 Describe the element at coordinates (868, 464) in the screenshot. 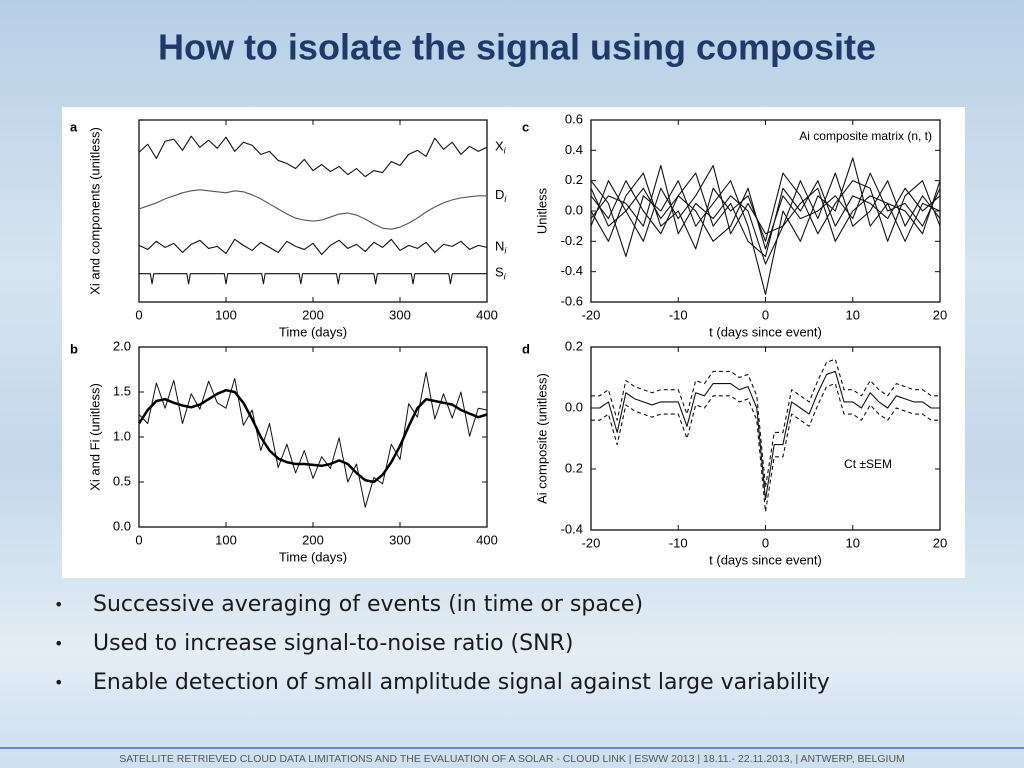

I see `annotation: Ct ±SEM` at that location.